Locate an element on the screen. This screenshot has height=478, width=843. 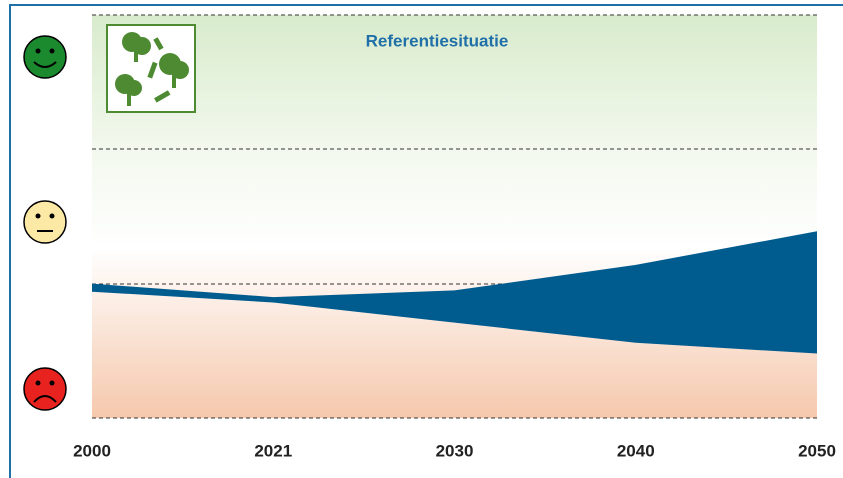
smiley-neutral is located at coordinates (45, 222).